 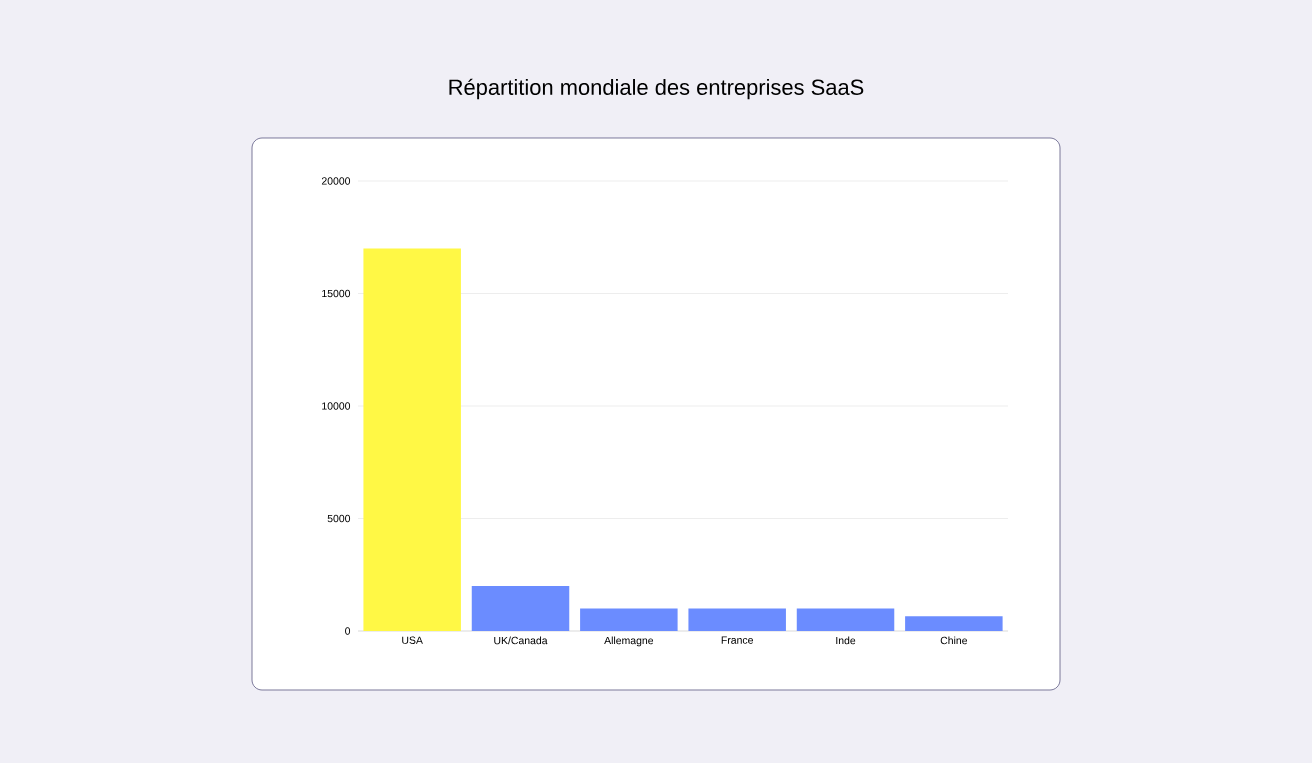 I want to click on y-tick-label: 0, so click(x=348, y=631).